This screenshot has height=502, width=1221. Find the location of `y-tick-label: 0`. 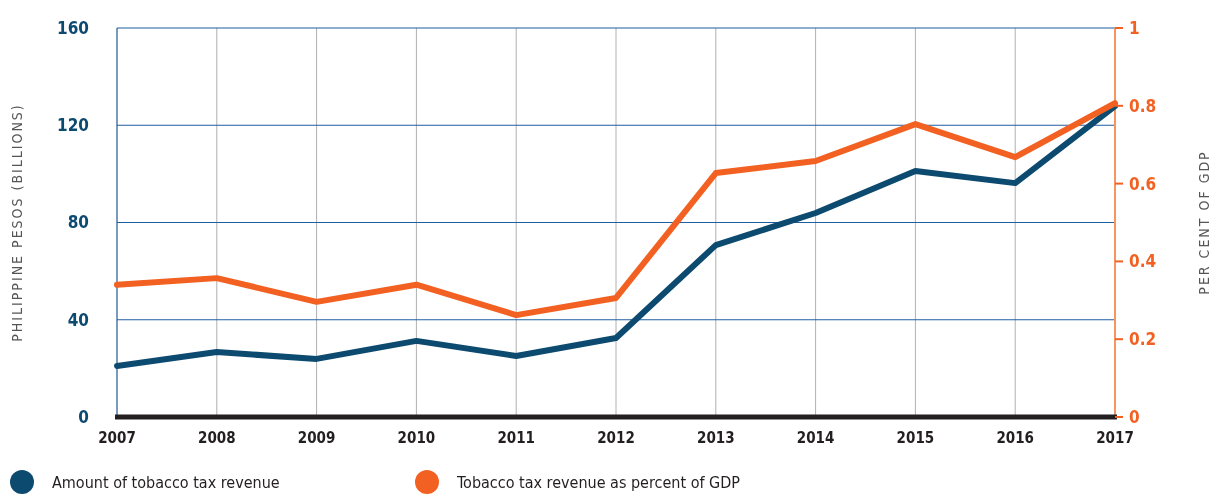

y-tick-label: 0 is located at coordinates (83, 416).